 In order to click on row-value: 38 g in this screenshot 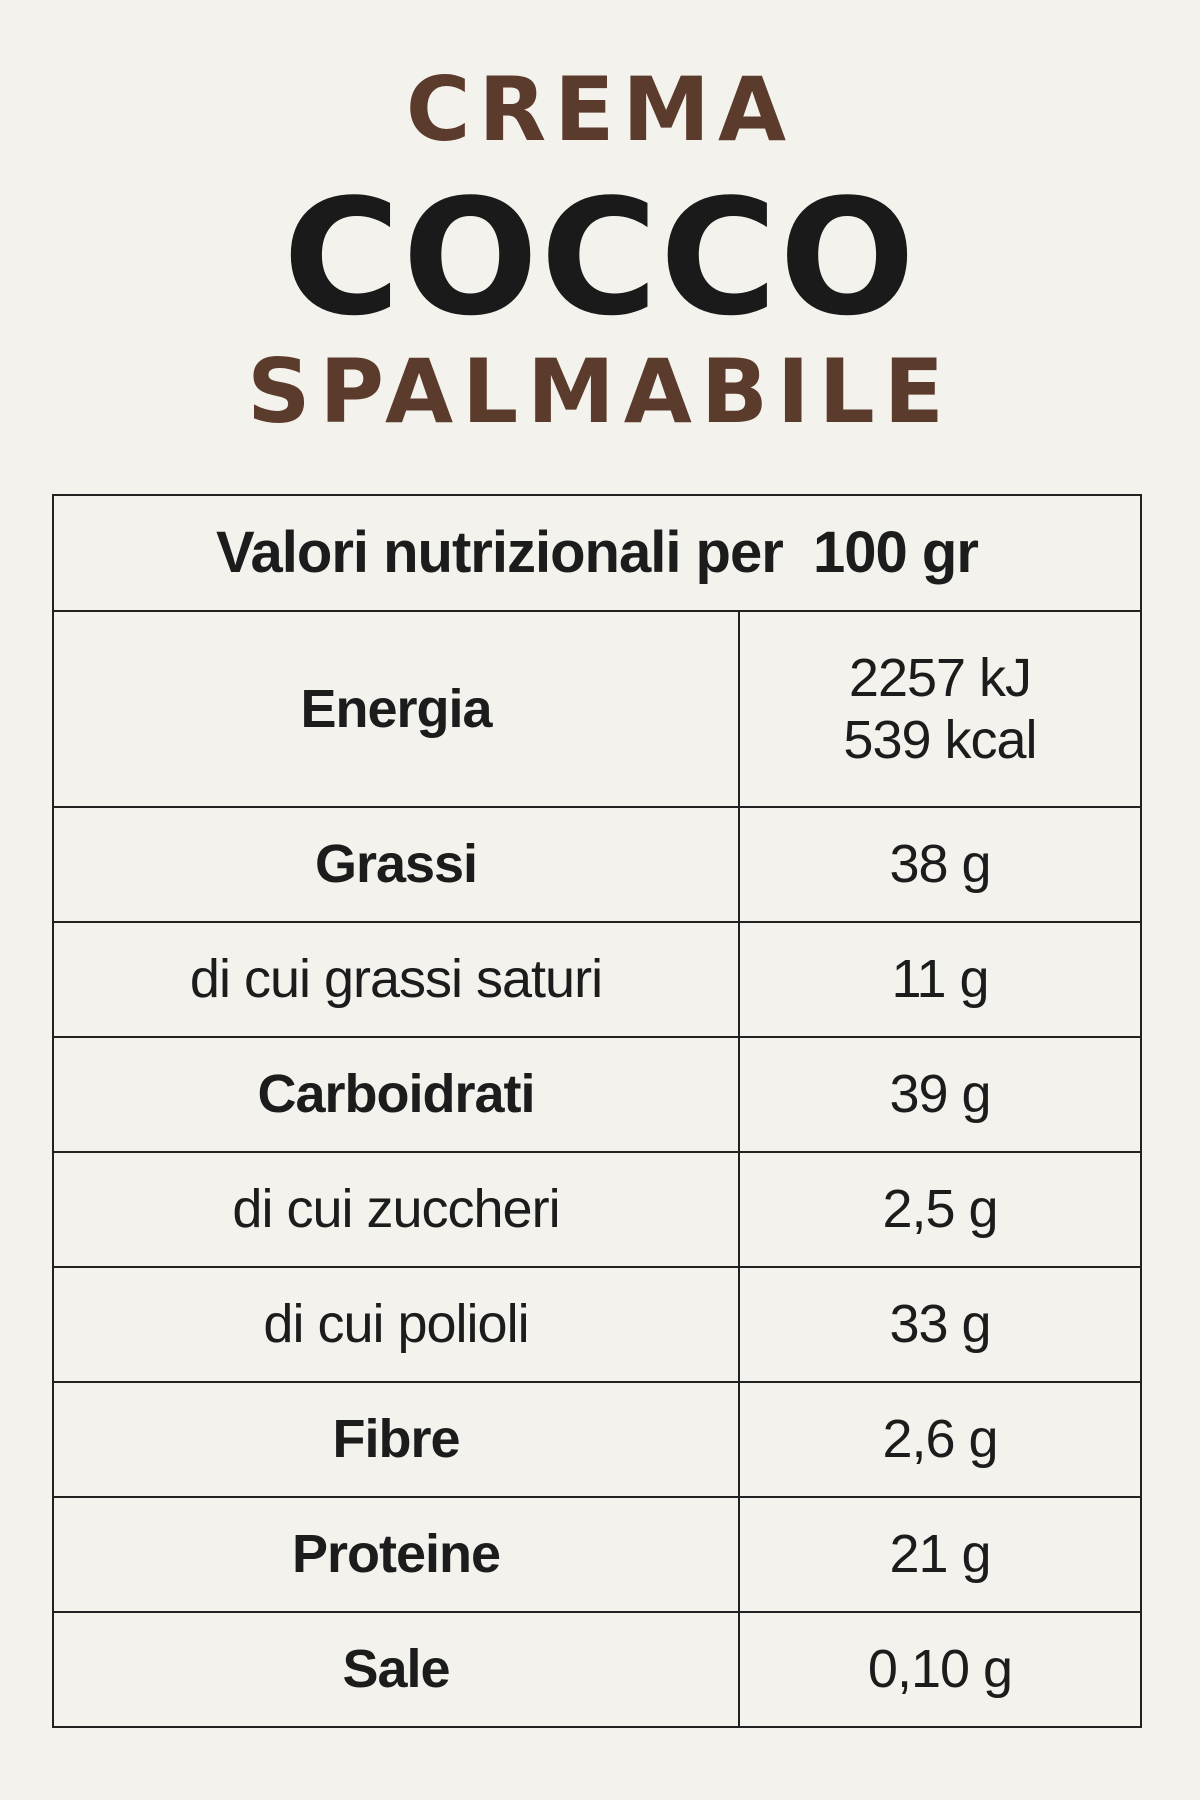, I will do `click(940, 864)`.